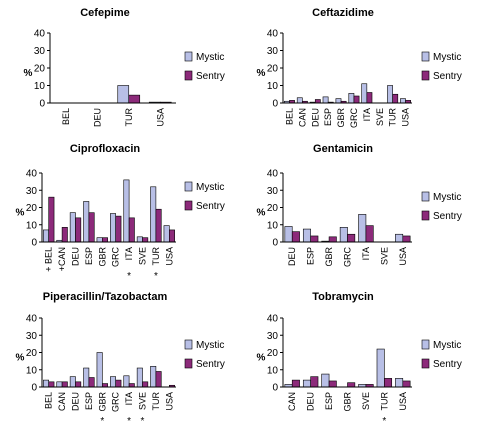 Image resolution: width=480 pixels, height=435 pixels. What do you see at coordinates (62, 259) in the screenshot?
I see `x-category-label: +CAN` at bounding box center [62, 259].